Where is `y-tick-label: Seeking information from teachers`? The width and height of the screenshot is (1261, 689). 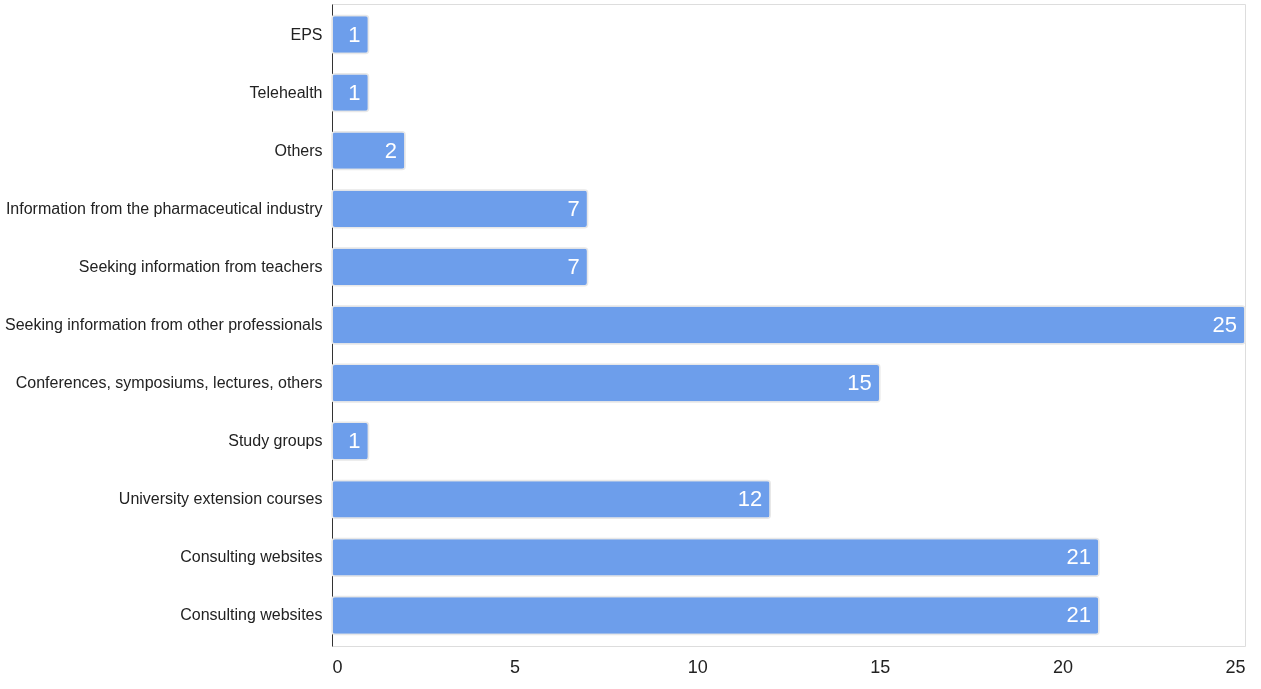 y-tick-label: Seeking information from teachers is located at coordinates (200, 266).